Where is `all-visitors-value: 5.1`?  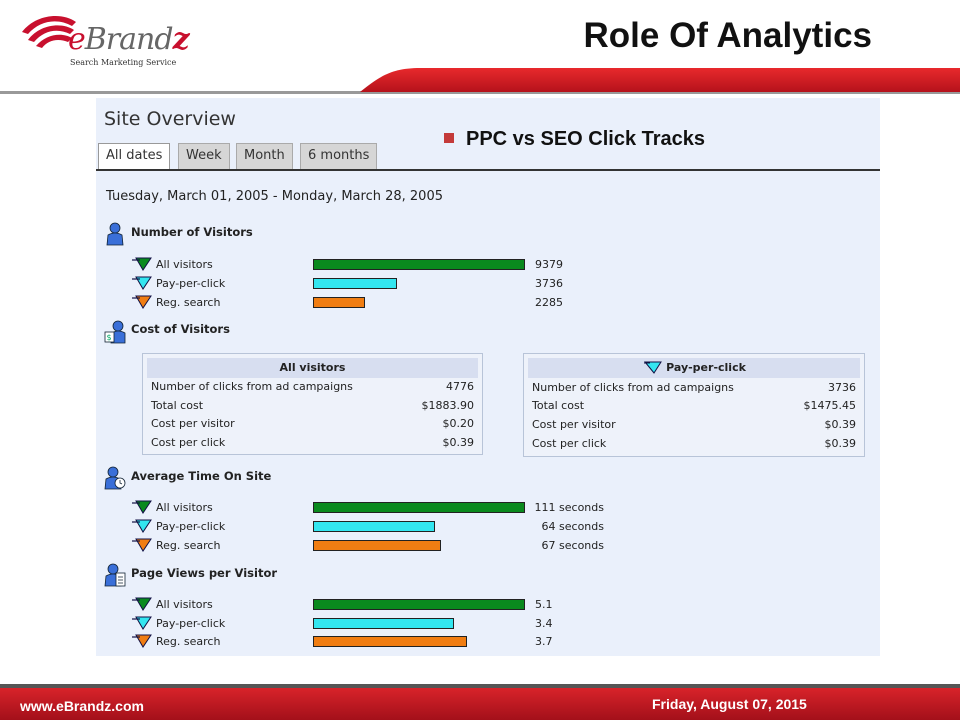
all-visitors-value: 5.1 is located at coordinates (544, 604).